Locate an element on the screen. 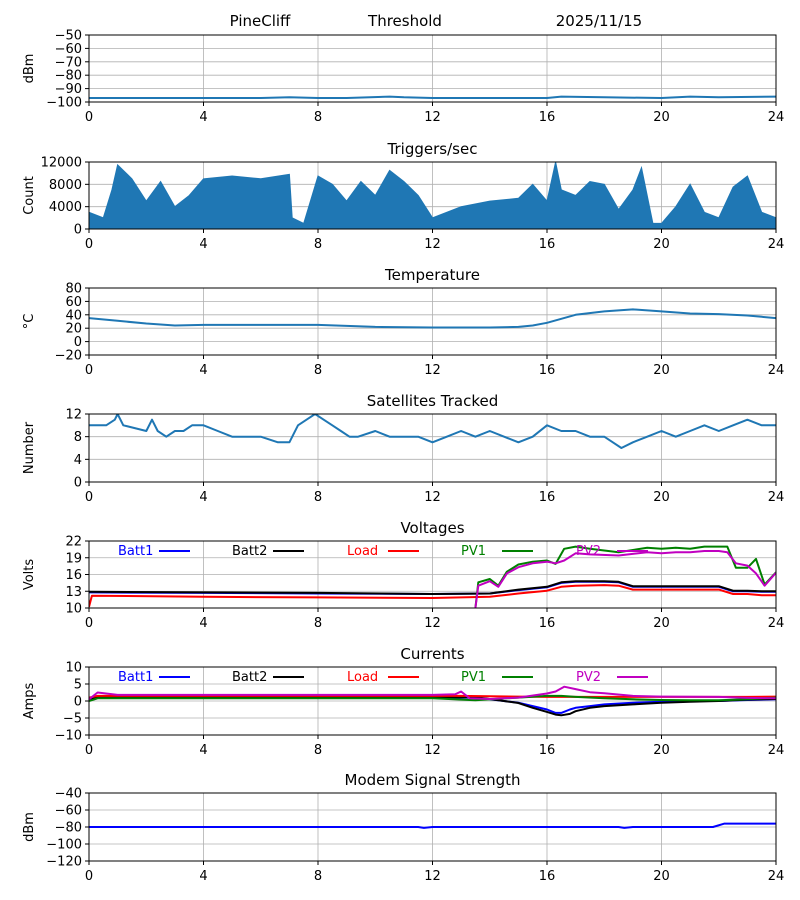 Image resolution: width=800 pixels, height=900 pixels. y-tick-label: 12 is located at coordinates (73, 415).